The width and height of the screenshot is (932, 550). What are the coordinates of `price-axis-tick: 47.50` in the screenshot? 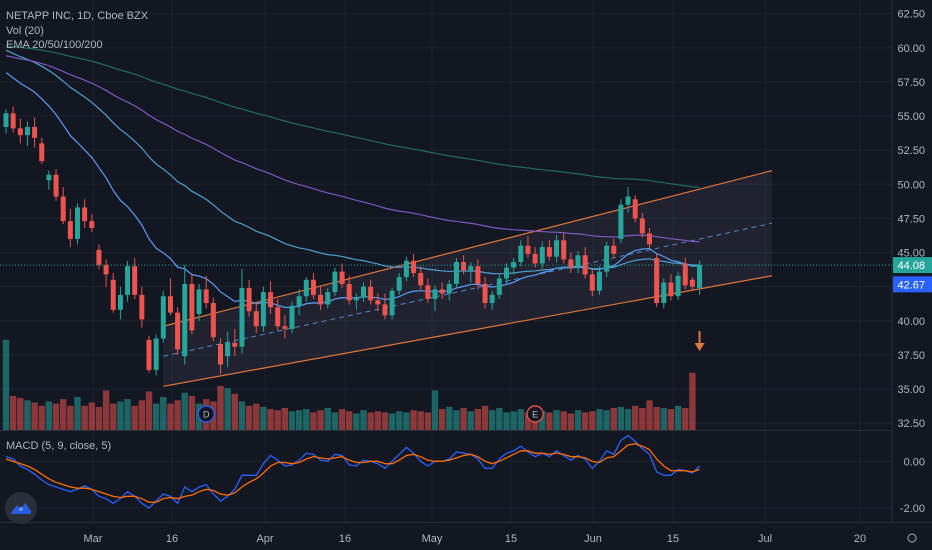 It's located at (911, 219).